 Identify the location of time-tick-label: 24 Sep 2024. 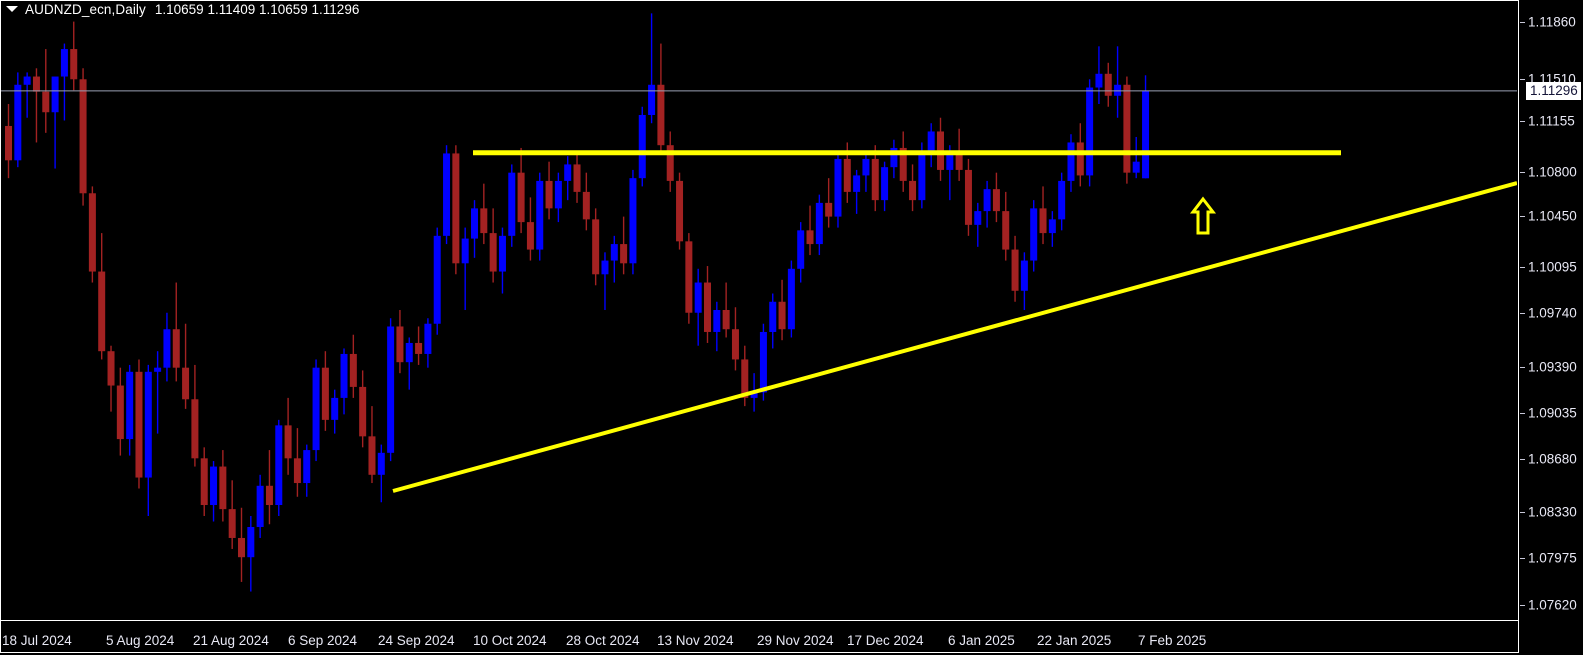
(416, 640).